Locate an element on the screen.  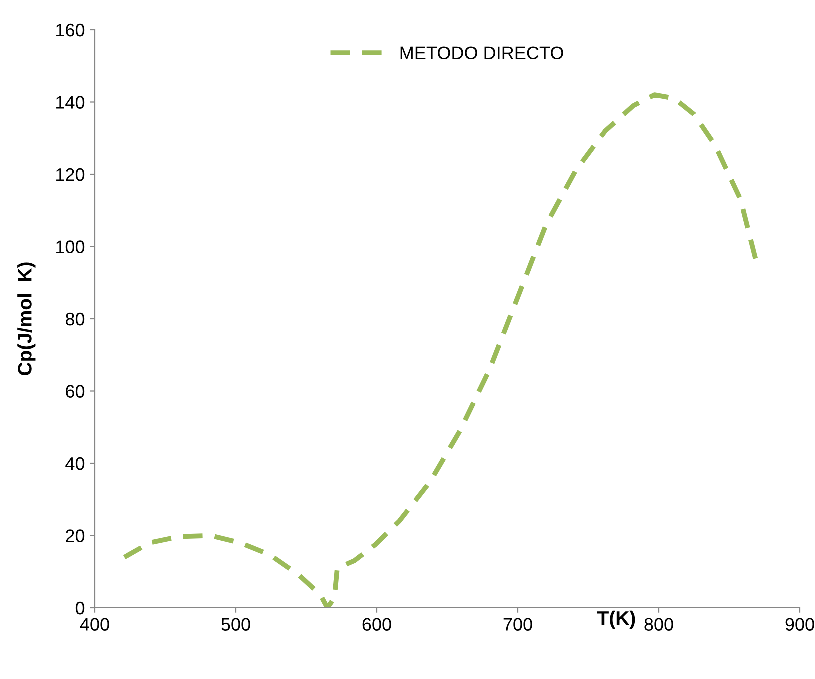
legend-label: METODO DIRECTO is located at coordinates (482, 53).